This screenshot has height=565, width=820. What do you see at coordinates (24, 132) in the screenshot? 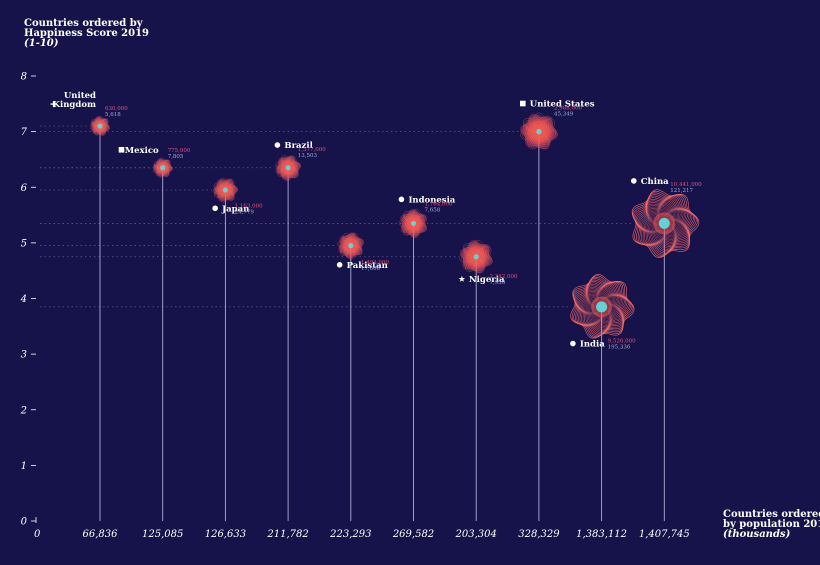
I see `y-tick-label: 7` at bounding box center [24, 132].